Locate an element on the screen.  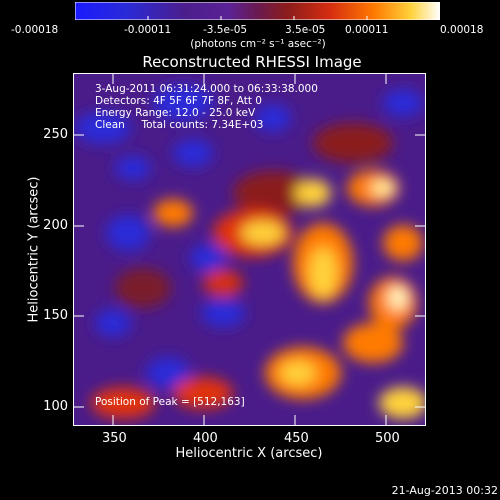
colorbar-tick: 0.00018 is located at coordinates (462, 30).